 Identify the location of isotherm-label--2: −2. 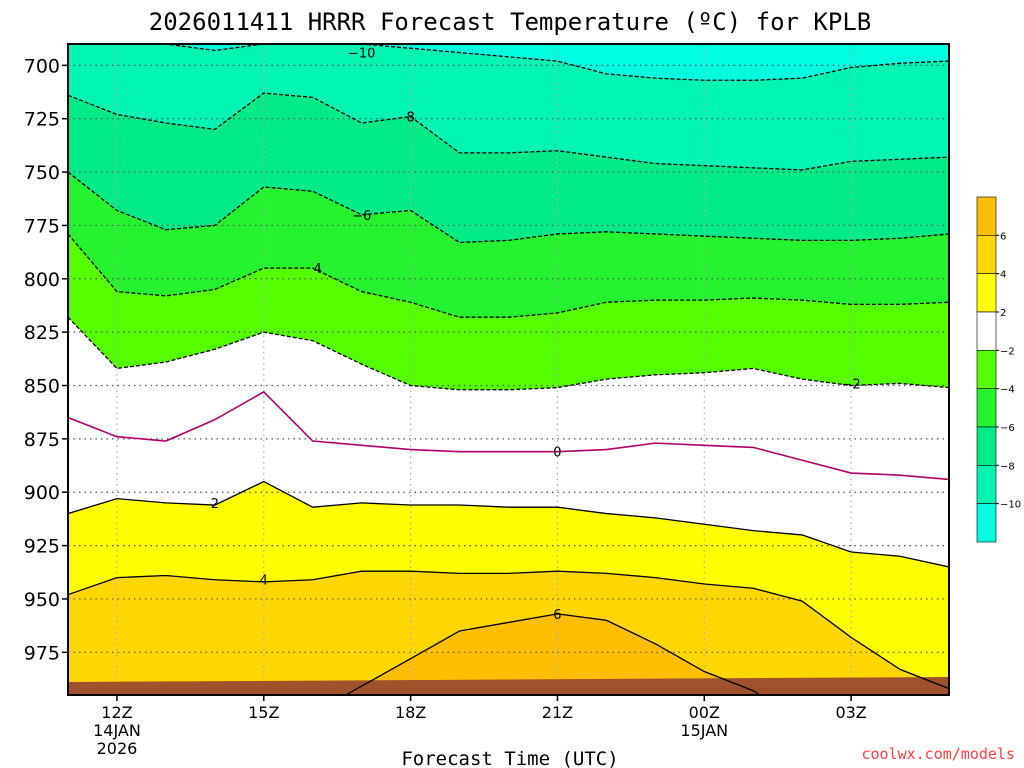
(851, 384).